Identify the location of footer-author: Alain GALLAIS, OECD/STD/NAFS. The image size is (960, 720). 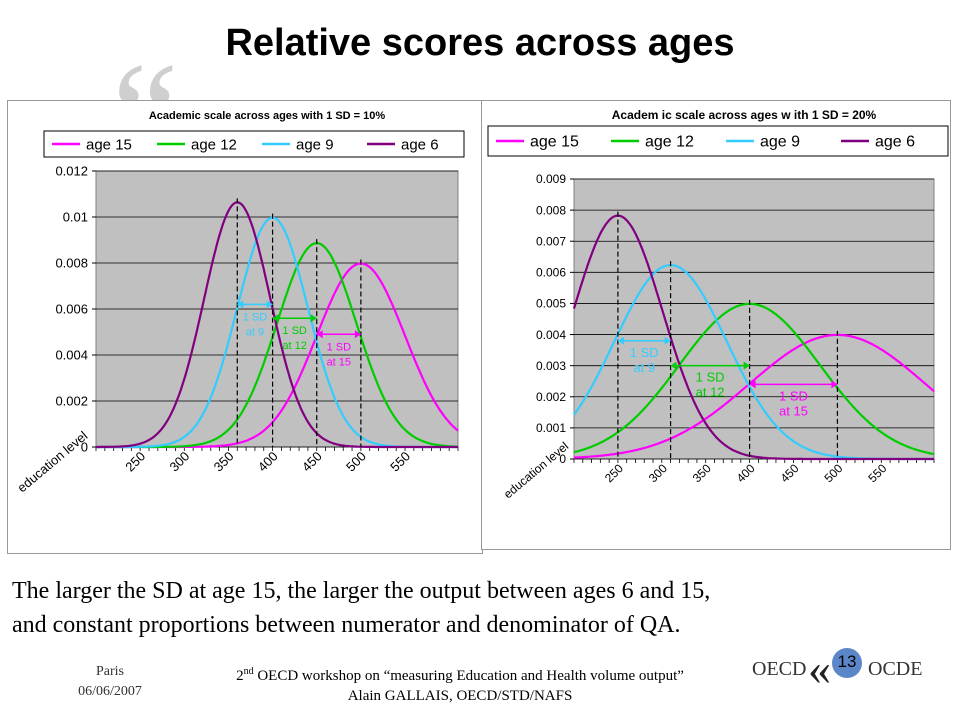
(460, 696).